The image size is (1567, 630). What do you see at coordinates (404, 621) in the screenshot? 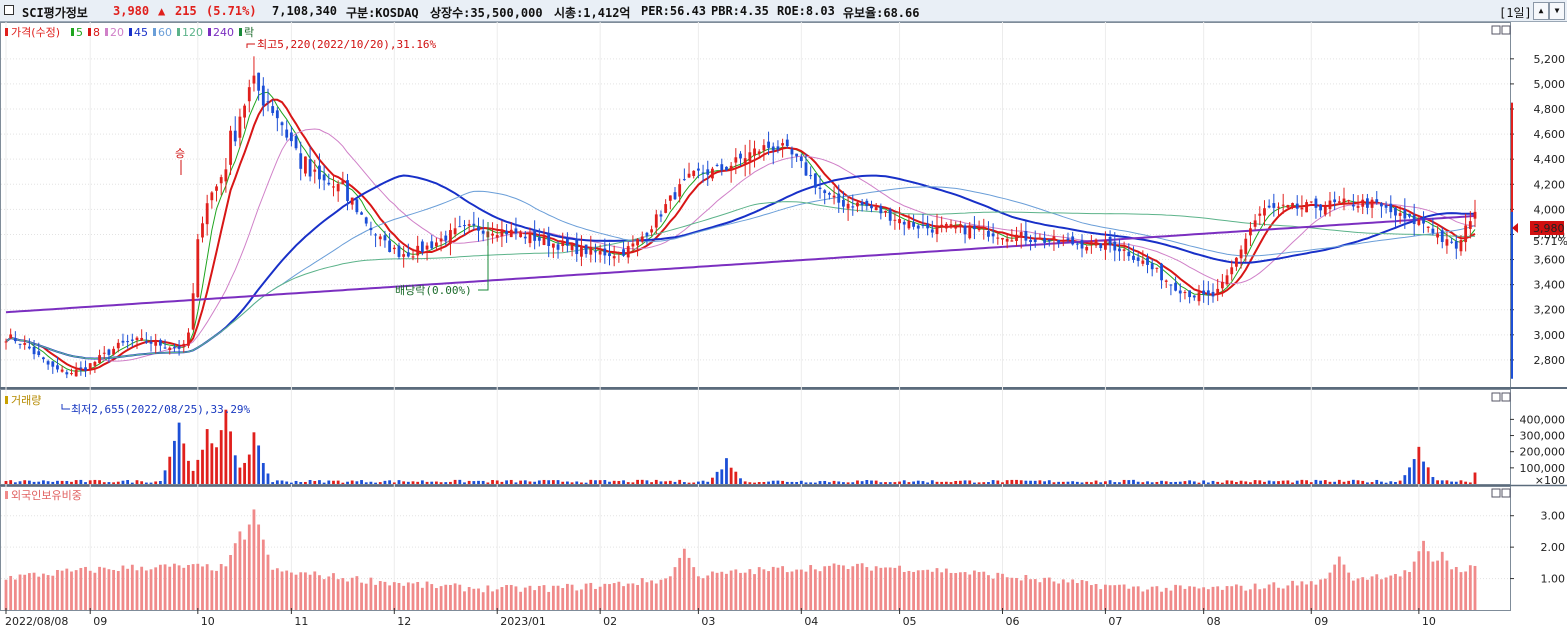
I see `x-tick-label: 12` at bounding box center [404, 621].